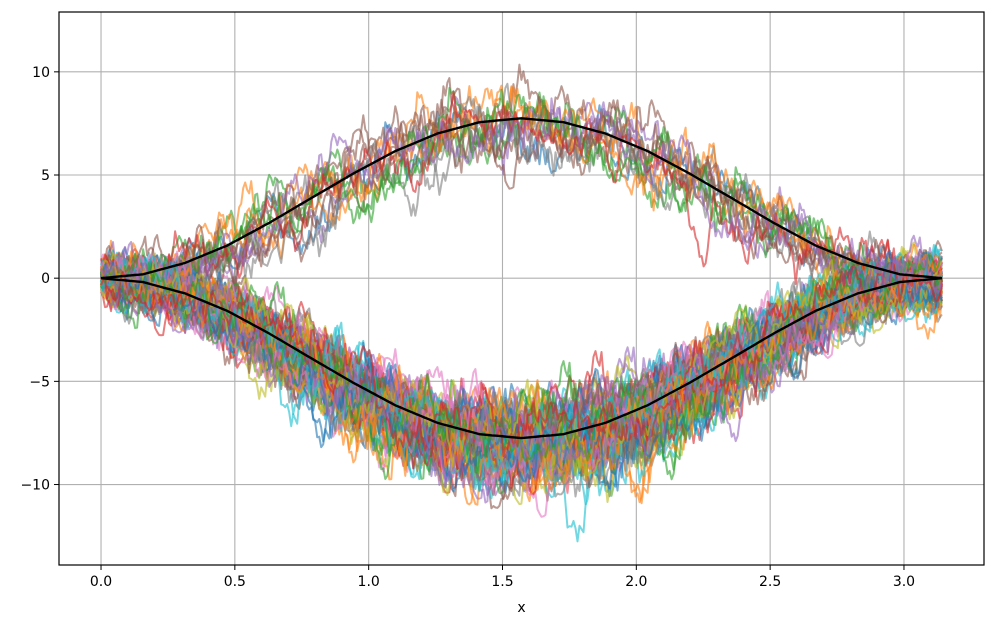  What do you see at coordinates (521, 608) in the screenshot?
I see `x-axis-label: x` at bounding box center [521, 608].